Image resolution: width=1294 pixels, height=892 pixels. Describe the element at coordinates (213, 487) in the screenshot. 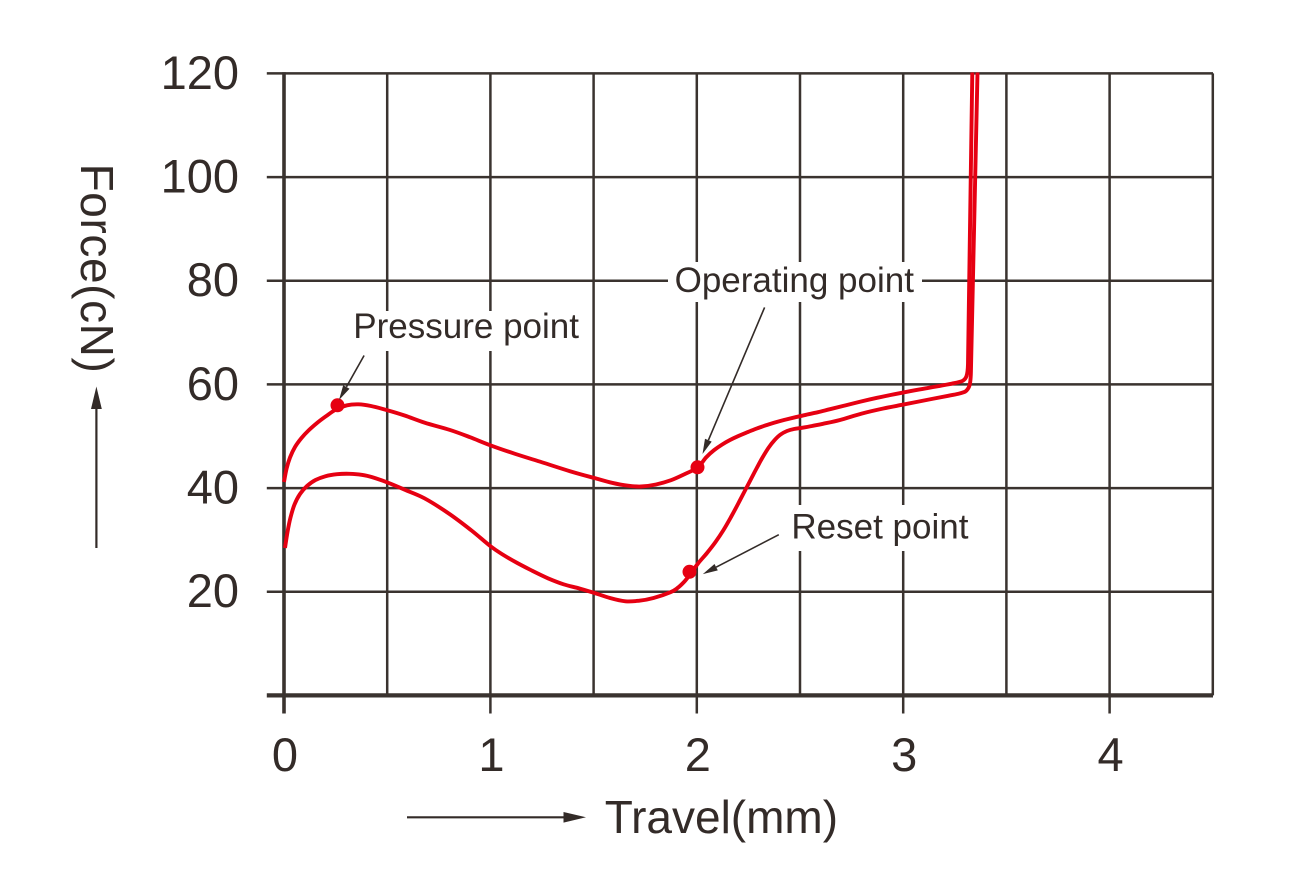

I see `svg-text: 40` at that location.